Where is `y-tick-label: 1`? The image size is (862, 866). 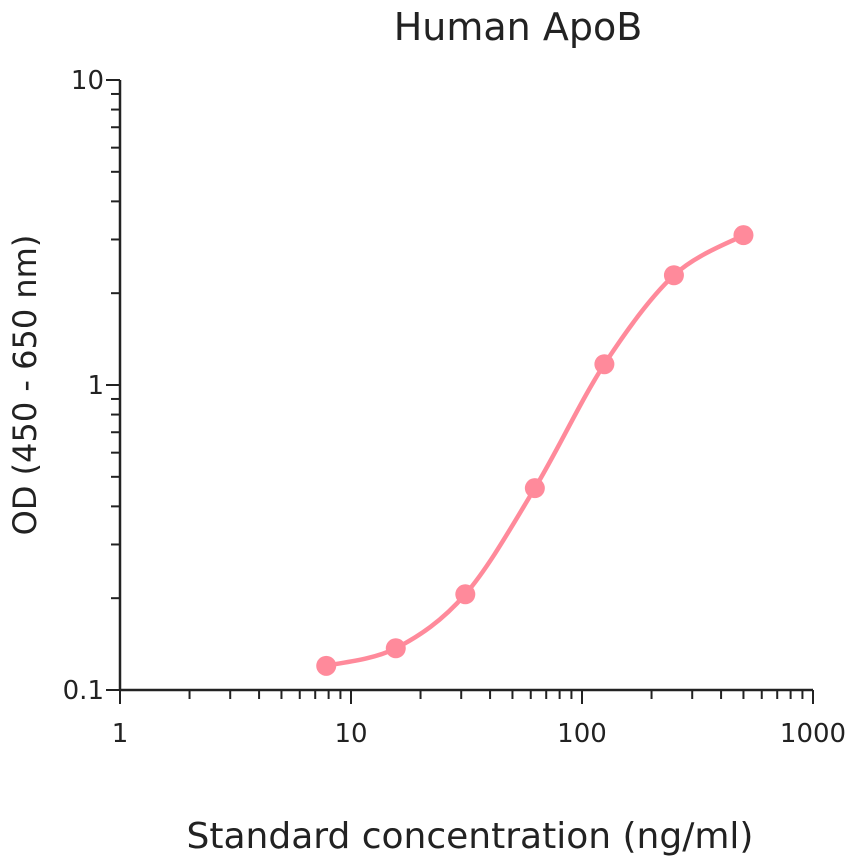 y-tick-label: 1 is located at coordinates (95, 386).